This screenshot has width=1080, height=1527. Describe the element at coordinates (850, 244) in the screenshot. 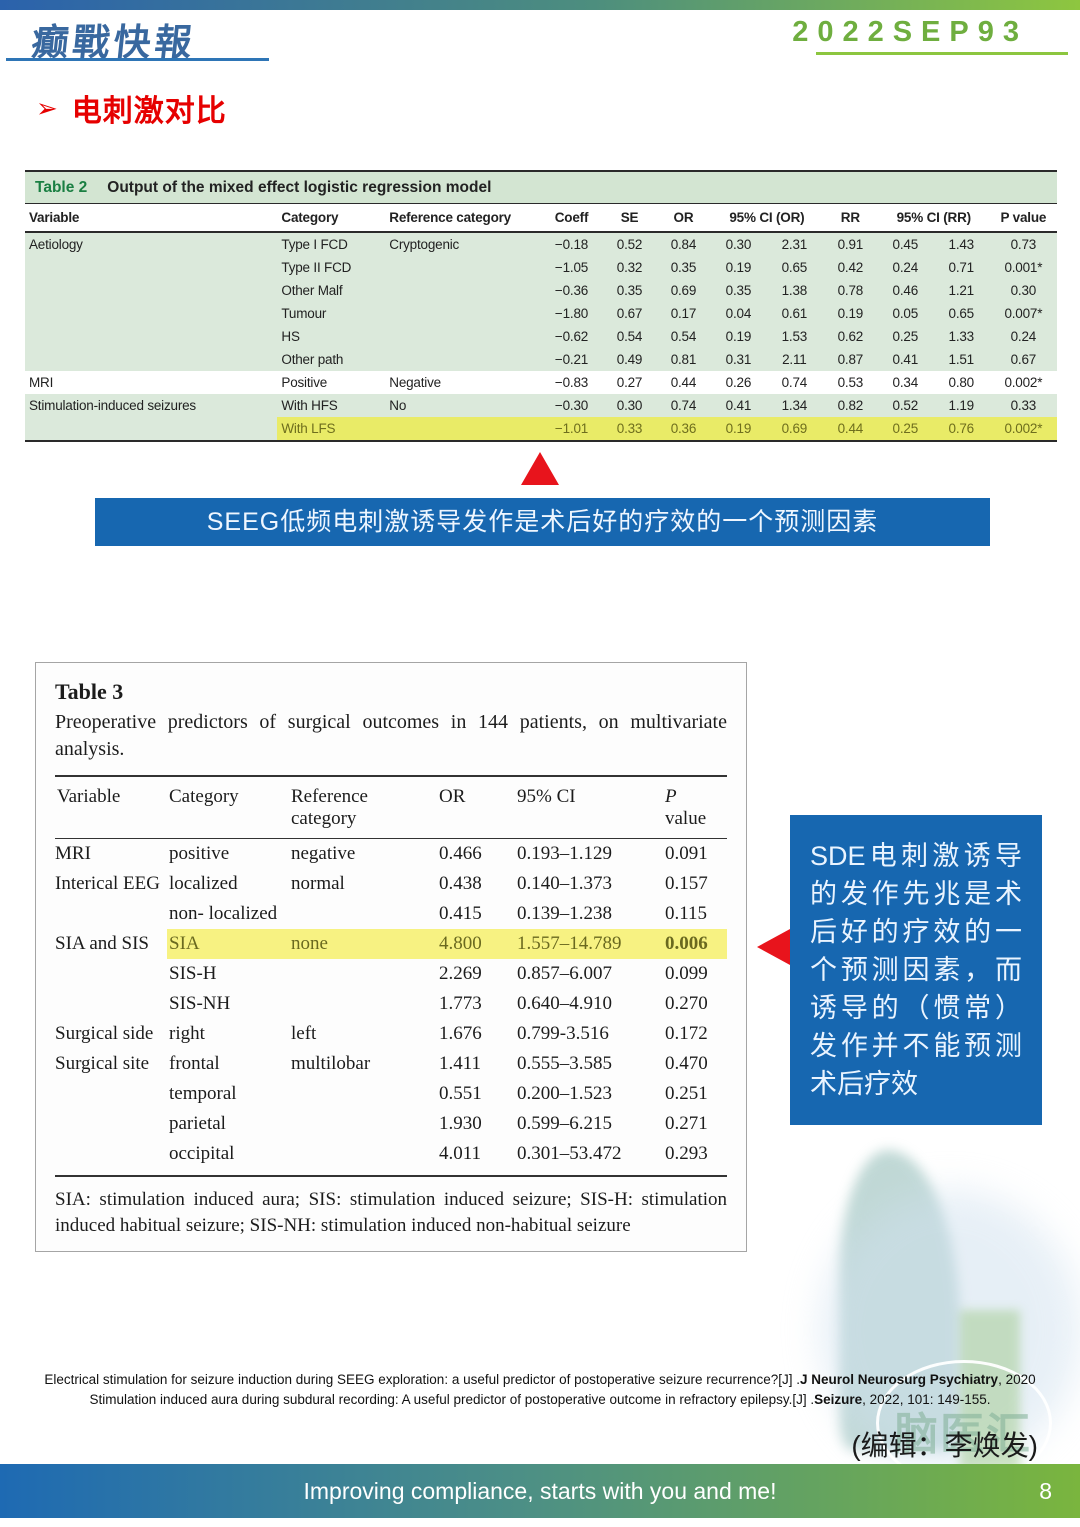

I see `table-cell: 0.91` at that location.